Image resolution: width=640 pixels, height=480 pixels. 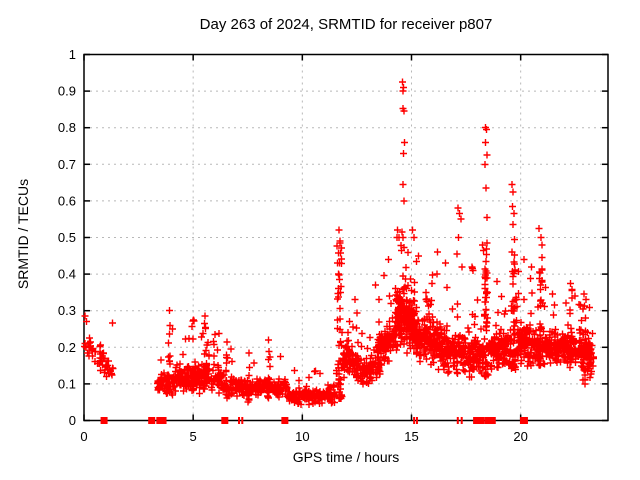 I want to click on x-tick-label: 20, so click(x=520, y=436).